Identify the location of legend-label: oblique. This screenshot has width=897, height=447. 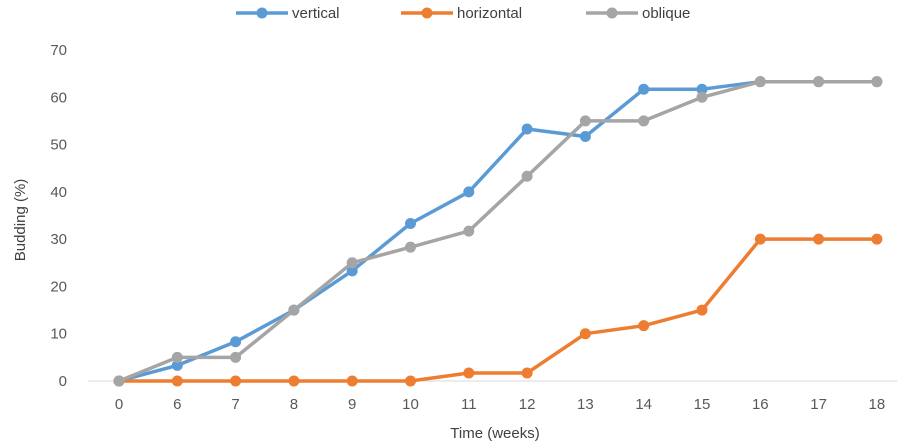
(666, 13).